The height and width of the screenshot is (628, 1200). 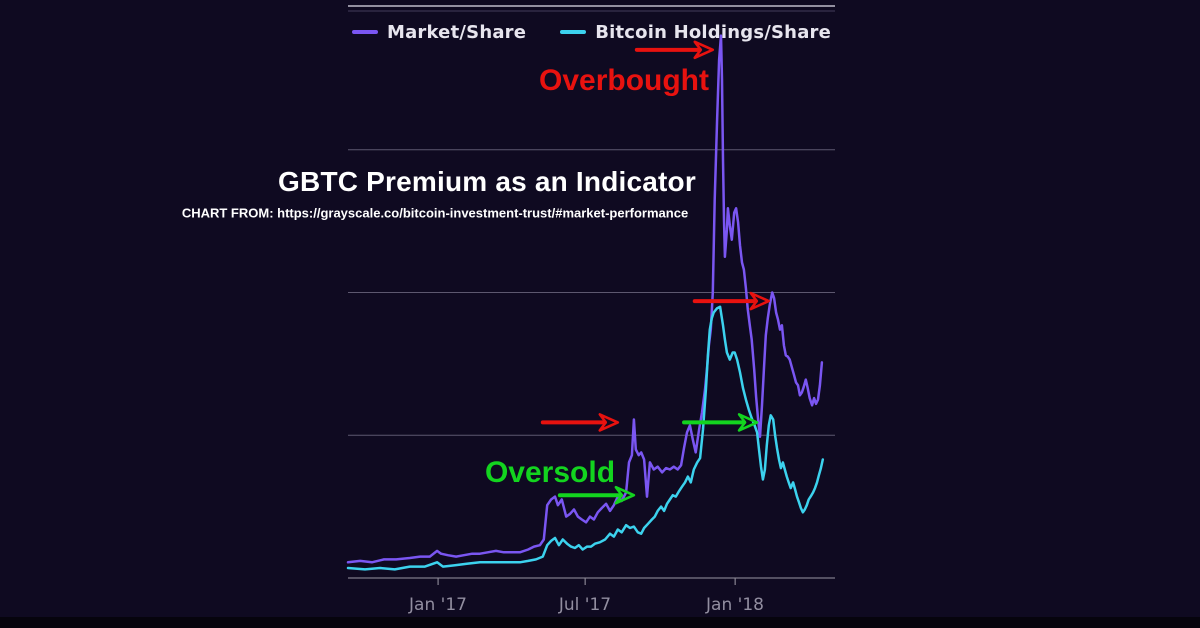 I want to click on x-tick-label-jul17: Jul '17, so click(x=585, y=605).